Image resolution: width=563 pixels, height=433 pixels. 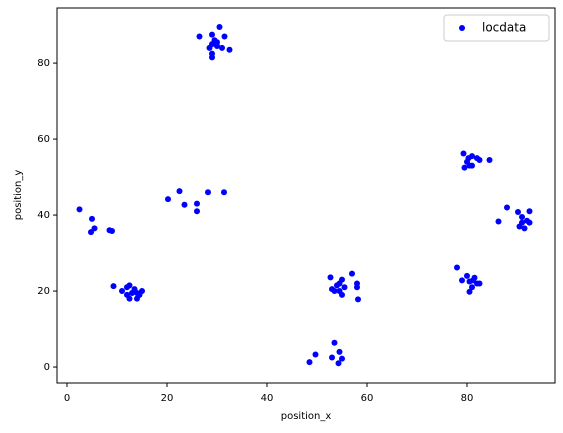 I want to click on y-axis-label: position_y, so click(x=18, y=195).